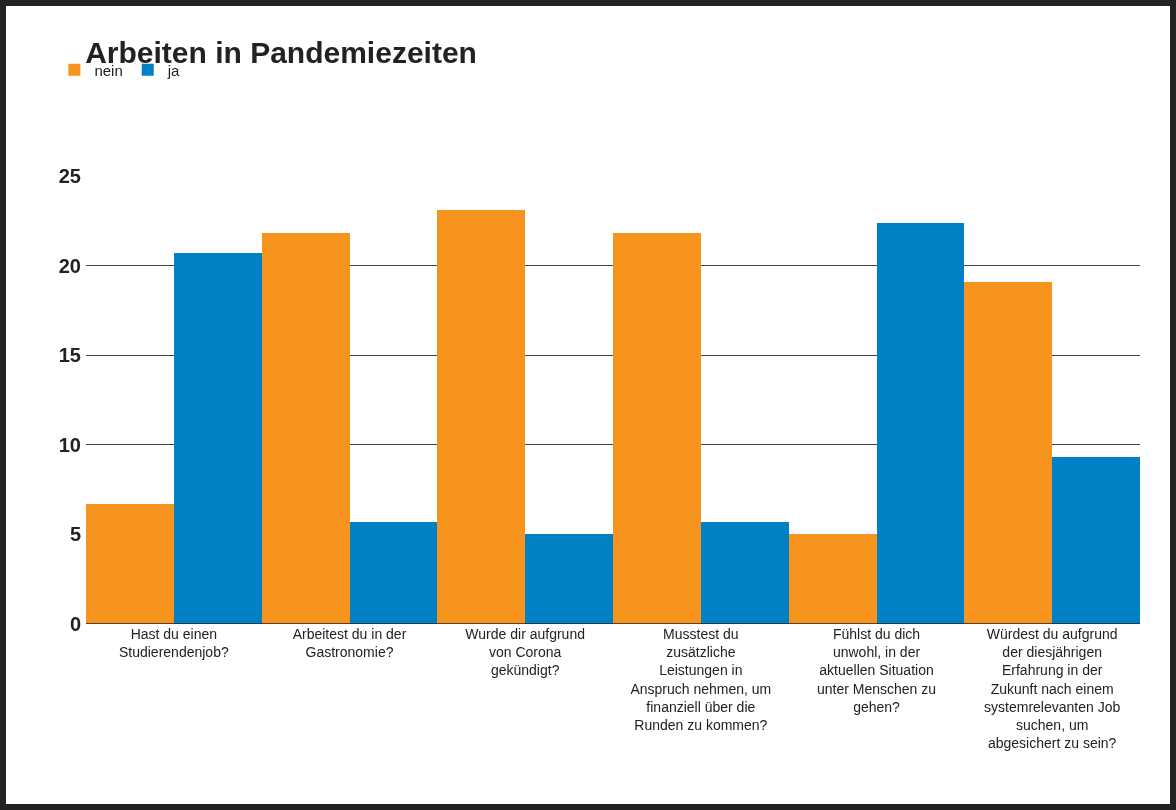  What do you see at coordinates (75, 534) in the screenshot?
I see `y-tick-label: 5` at bounding box center [75, 534].